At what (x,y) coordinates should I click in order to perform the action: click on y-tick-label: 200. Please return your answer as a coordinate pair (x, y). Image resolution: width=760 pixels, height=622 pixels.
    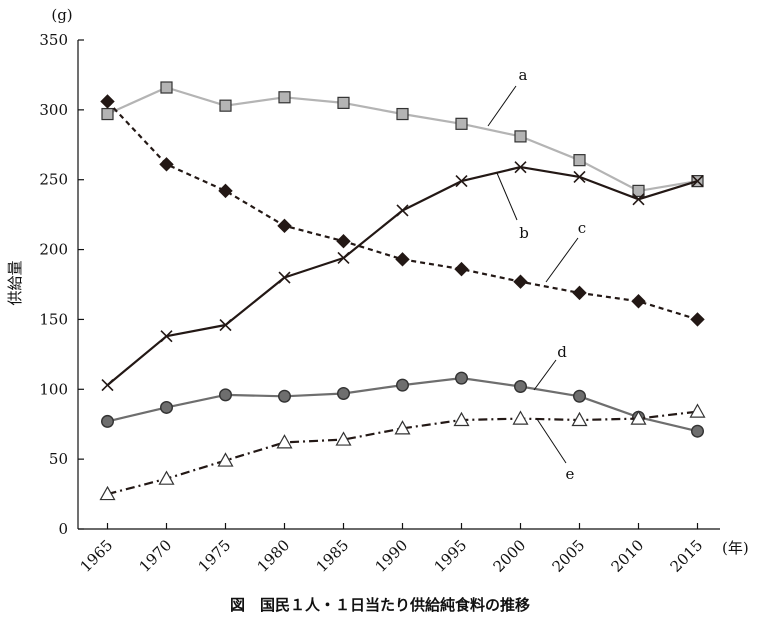
    Looking at the image, I should click on (53, 250).